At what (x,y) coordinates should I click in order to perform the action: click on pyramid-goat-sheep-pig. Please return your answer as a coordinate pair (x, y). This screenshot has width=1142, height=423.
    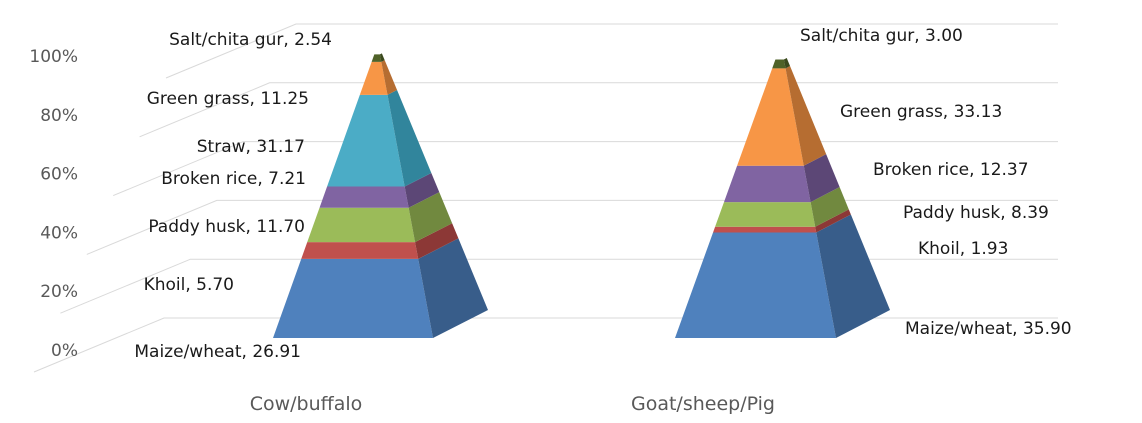
    Looking at the image, I should click on (782, 198).